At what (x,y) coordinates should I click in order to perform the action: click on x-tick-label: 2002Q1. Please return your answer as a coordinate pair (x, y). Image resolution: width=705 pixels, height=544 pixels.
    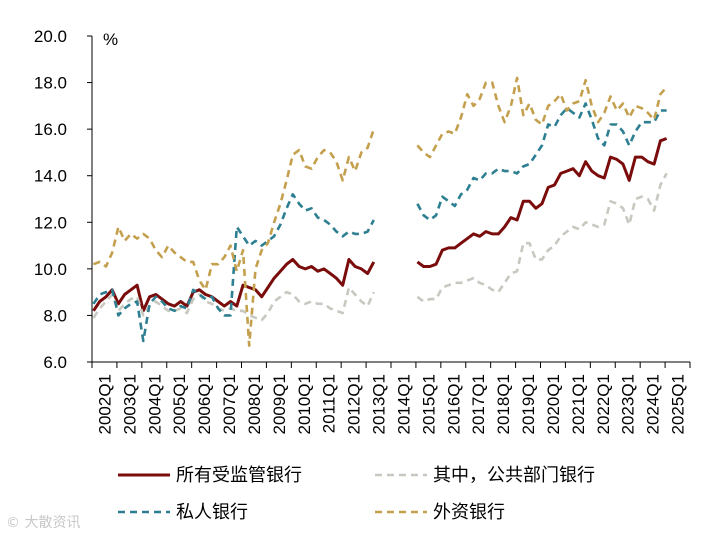
    Looking at the image, I should click on (104, 404).